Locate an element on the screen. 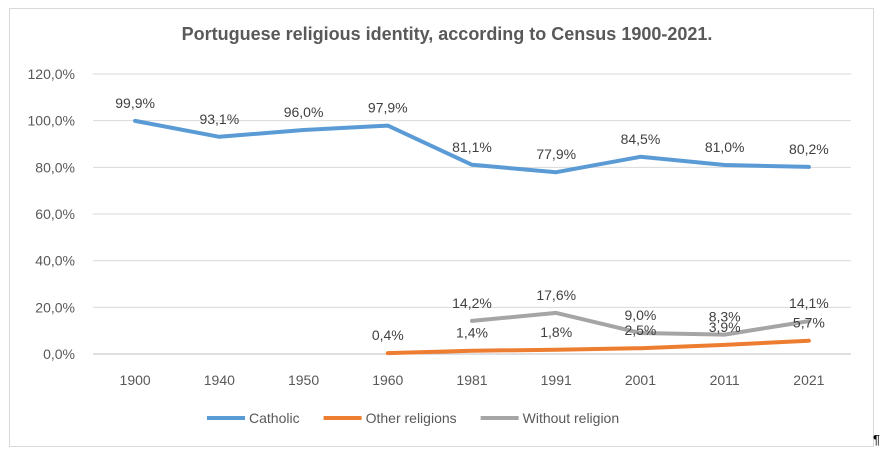  x-tick-label: 2011 is located at coordinates (725, 380).